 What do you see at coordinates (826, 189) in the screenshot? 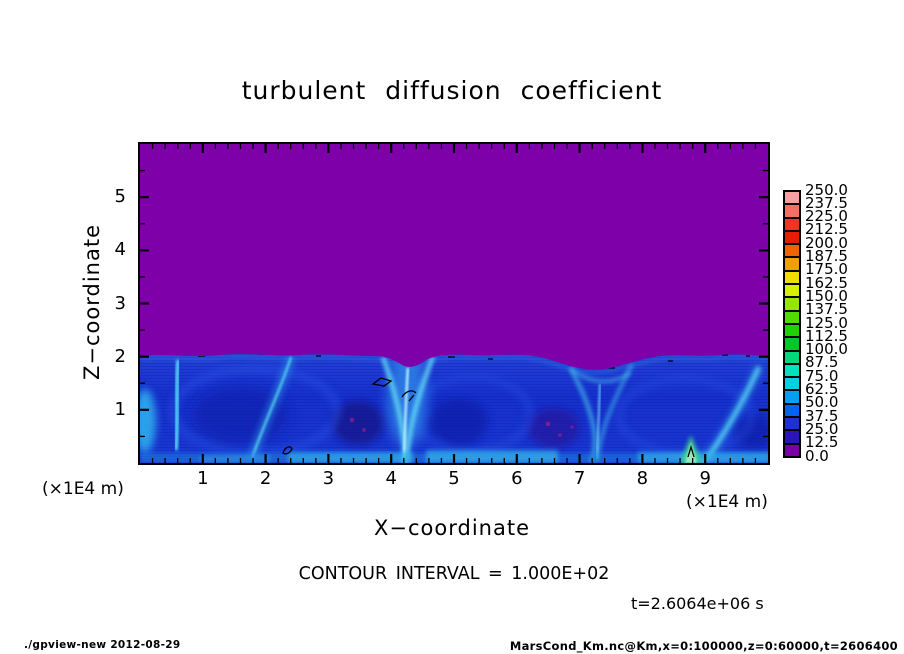
I see `colorbar-tick-label: 250.0` at bounding box center [826, 189].